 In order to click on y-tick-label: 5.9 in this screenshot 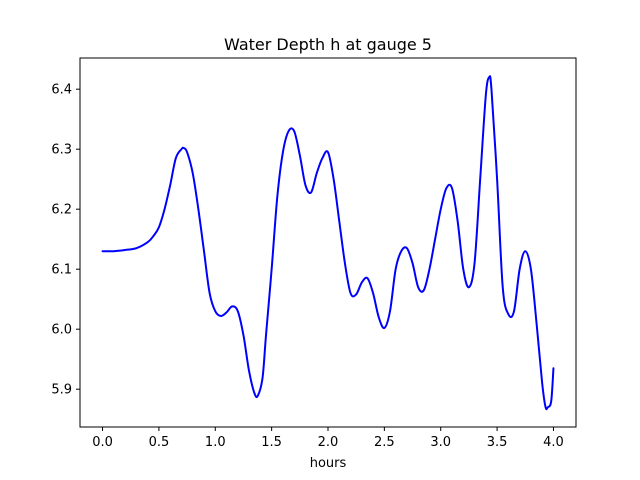, I will do `click(61, 390)`.